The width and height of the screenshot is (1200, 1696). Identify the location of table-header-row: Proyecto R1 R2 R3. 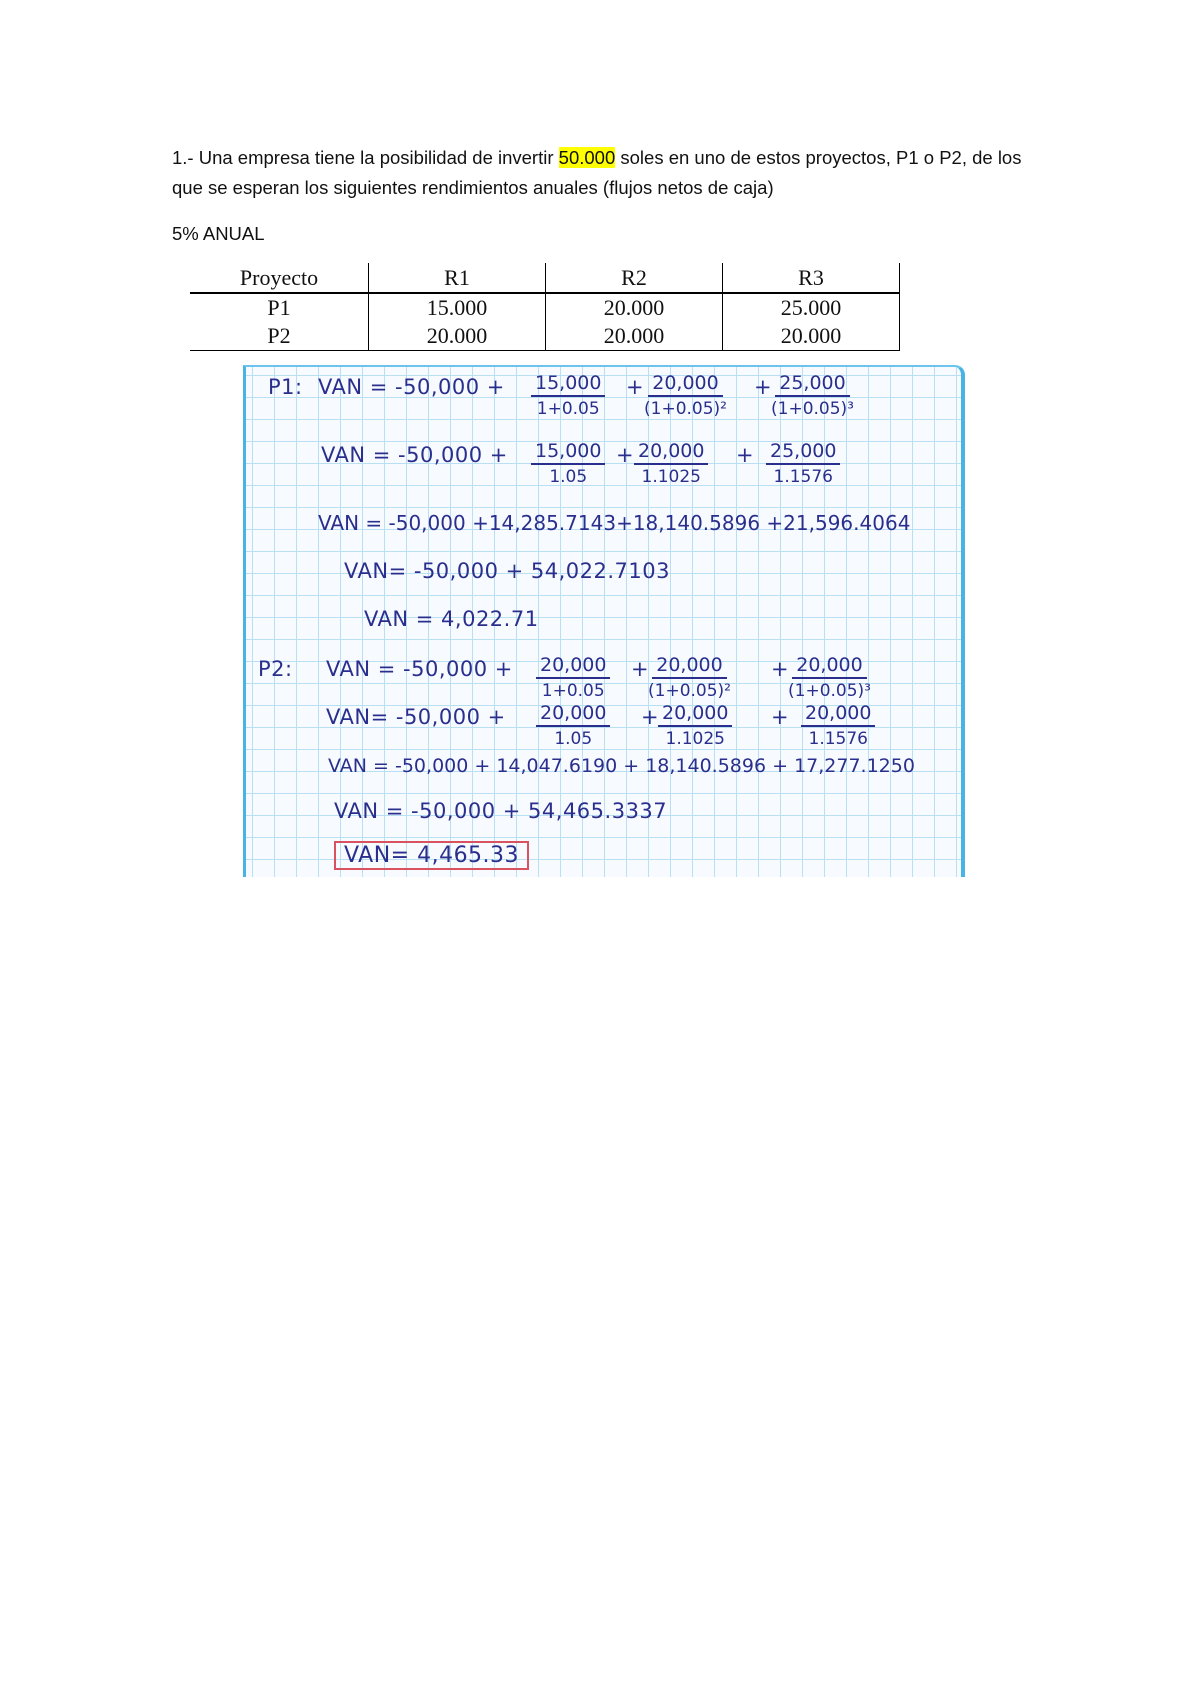
(545, 278).